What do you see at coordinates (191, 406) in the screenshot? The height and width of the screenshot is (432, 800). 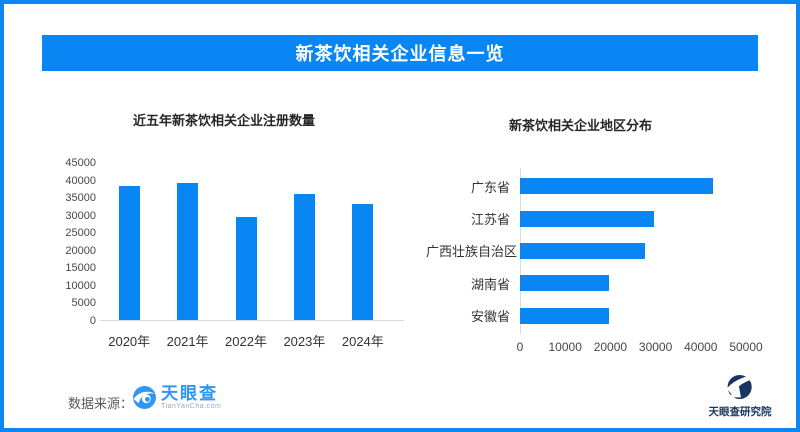 I see `tianyancha-logo-subtext: TianYanCha.com` at bounding box center [191, 406].